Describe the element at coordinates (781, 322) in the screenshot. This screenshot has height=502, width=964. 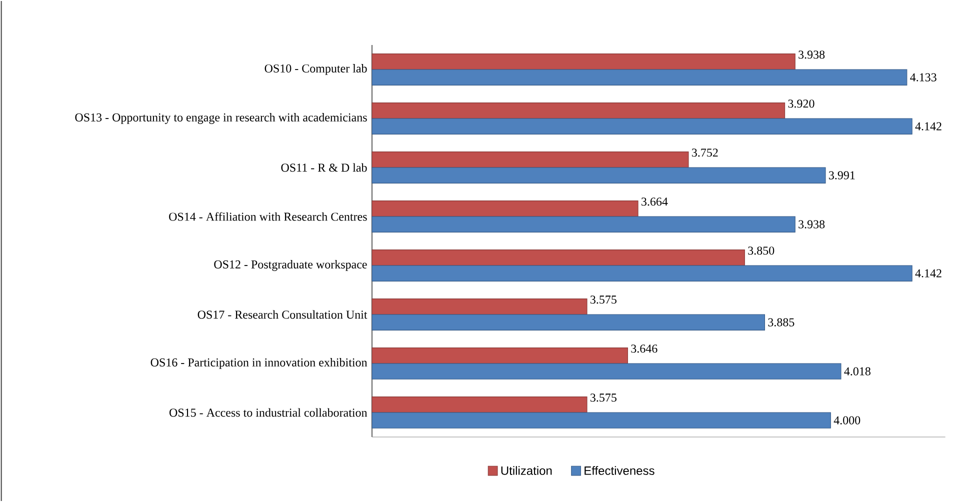
I see `data-label: 3.885` at that location.